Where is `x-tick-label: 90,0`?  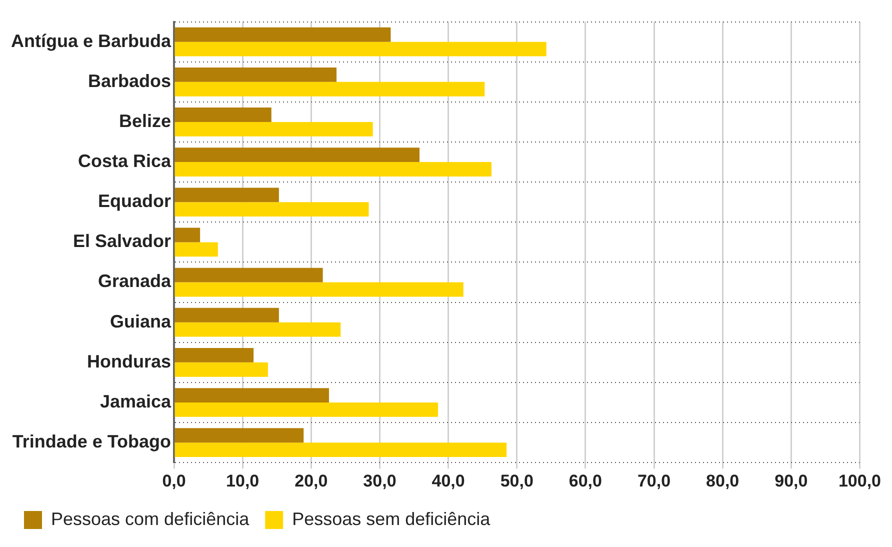
x-tick-label: 90,0 is located at coordinates (791, 480).